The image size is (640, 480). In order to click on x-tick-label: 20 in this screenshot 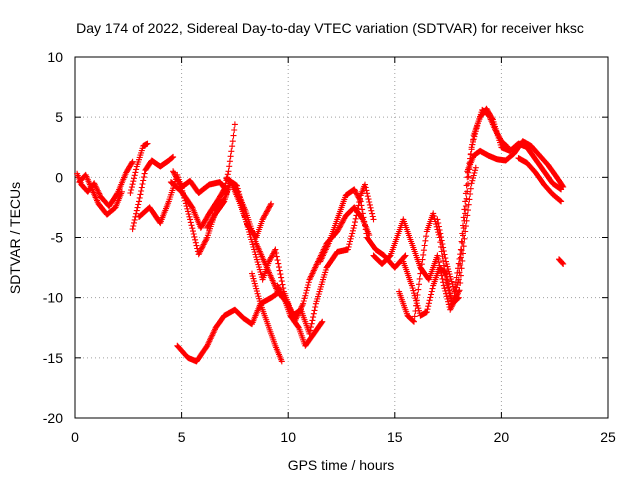, I will do `click(502, 437)`.